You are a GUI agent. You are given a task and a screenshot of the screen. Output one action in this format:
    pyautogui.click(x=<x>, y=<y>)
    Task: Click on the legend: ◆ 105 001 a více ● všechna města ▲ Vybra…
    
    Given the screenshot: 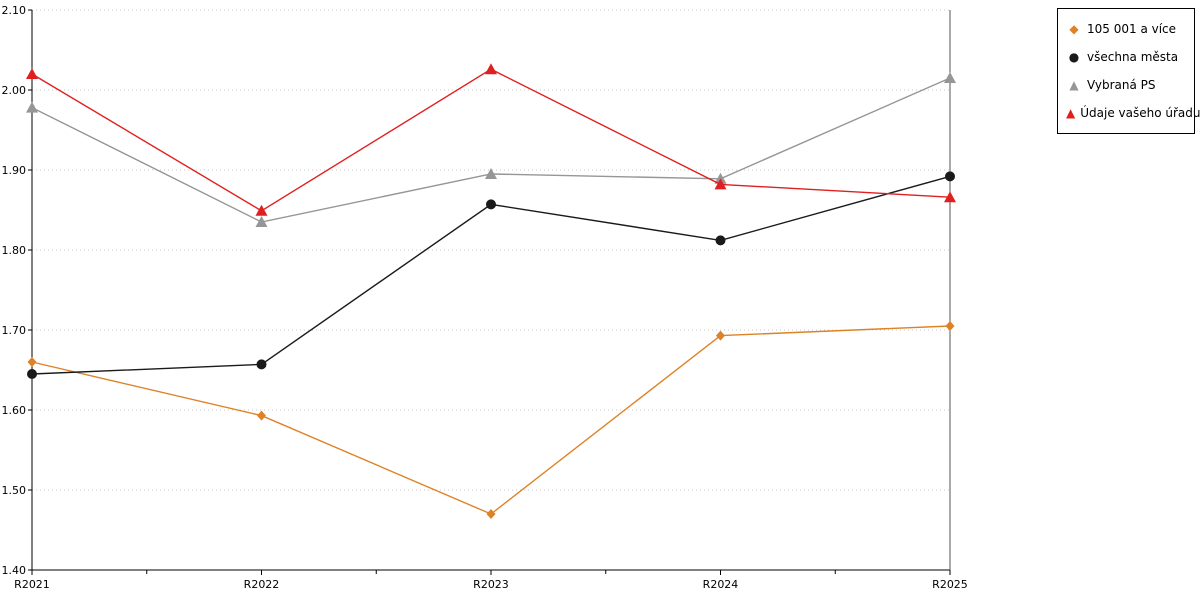 What is the action you would take?
    pyautogui.click(x=1128, y=71)
    